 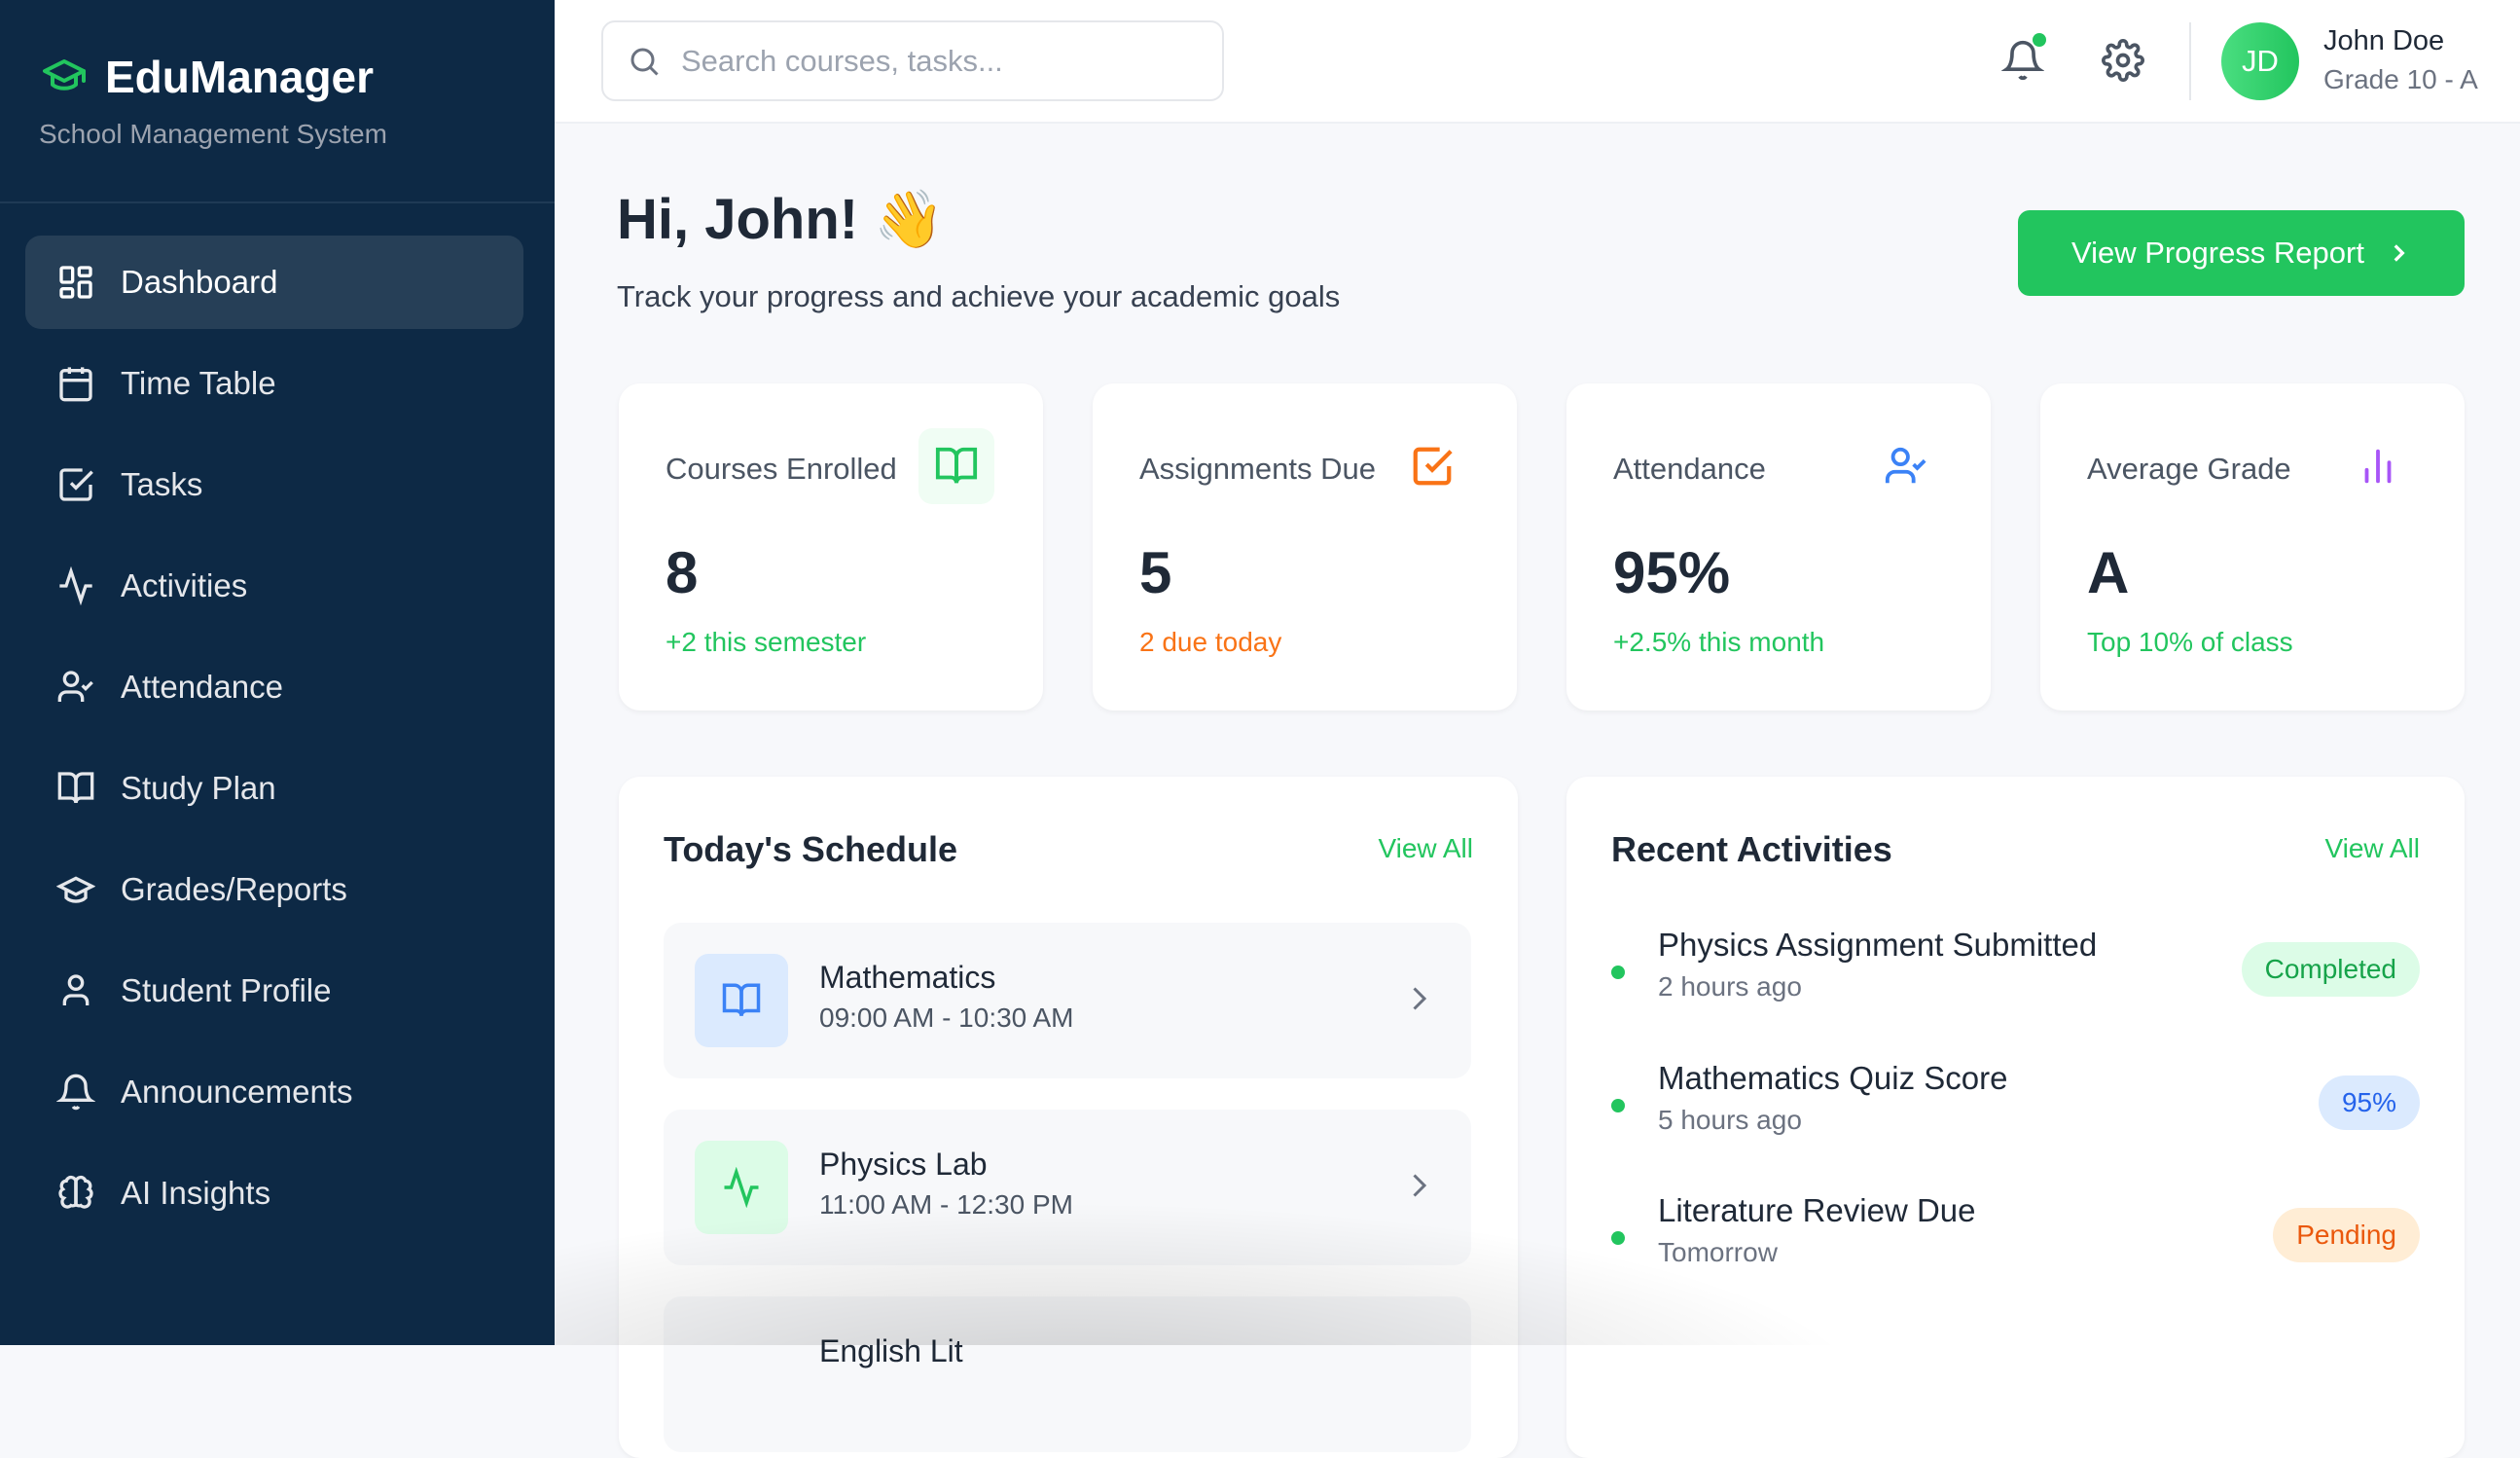 I want to click on sidebar-item-label: Tasks, so click(x=162, y=484).